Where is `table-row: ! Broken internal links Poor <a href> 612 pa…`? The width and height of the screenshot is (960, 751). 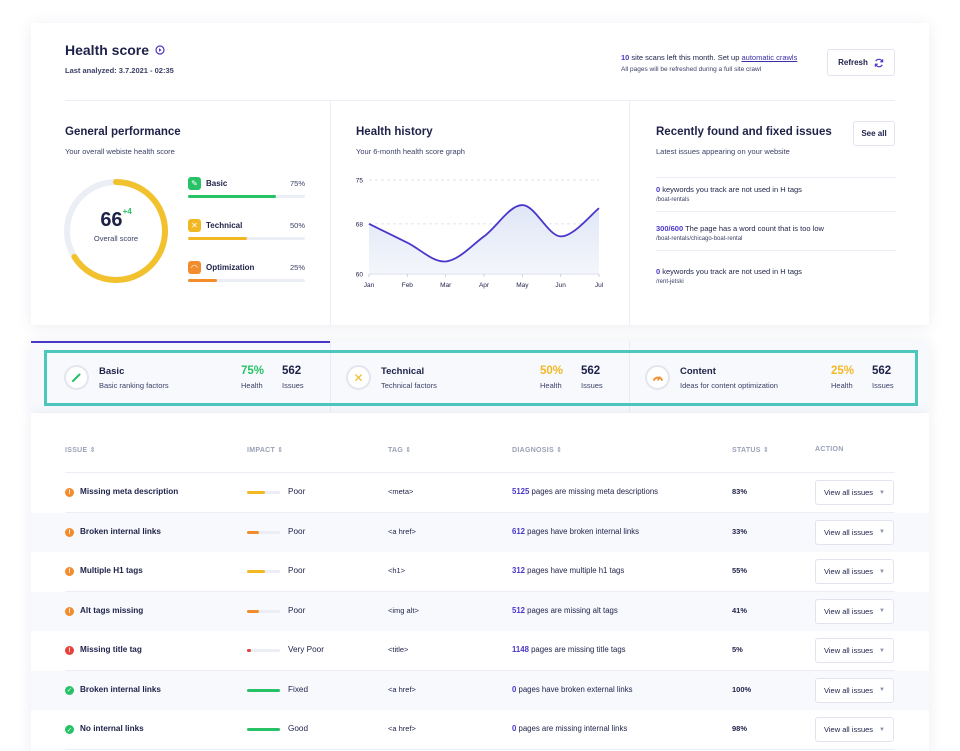 table-row: ! Broken internal links Poor <a href> 612 pa… is located at coordinates (480, 532).